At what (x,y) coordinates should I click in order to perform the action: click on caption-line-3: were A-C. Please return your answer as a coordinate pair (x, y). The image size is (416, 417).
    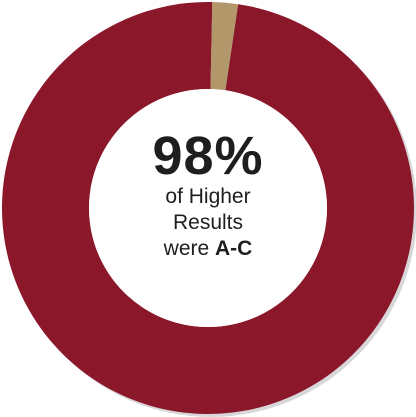
    Looking at the image, I should click on (208, 249).